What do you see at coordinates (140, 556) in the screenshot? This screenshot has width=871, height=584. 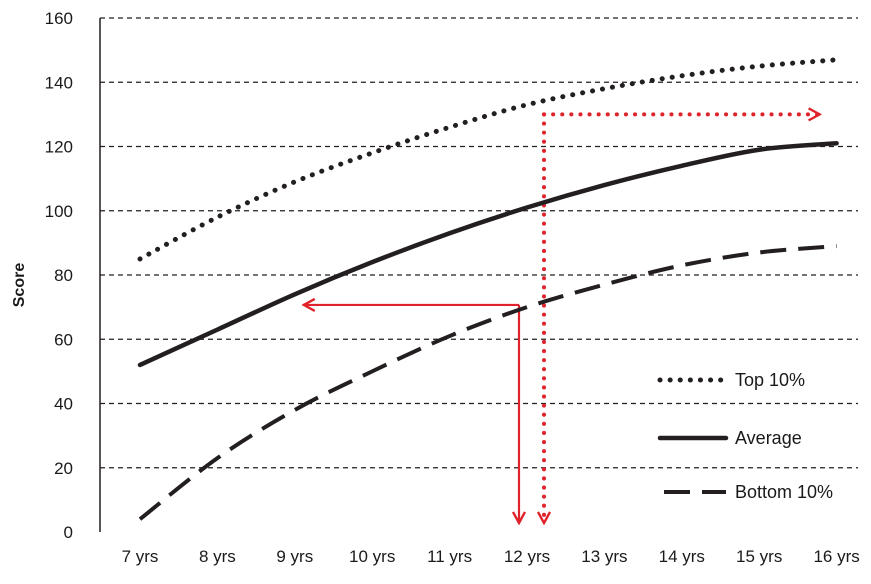 I see `x-tick-label: 7 yrs` at bounding box center [140, 556].